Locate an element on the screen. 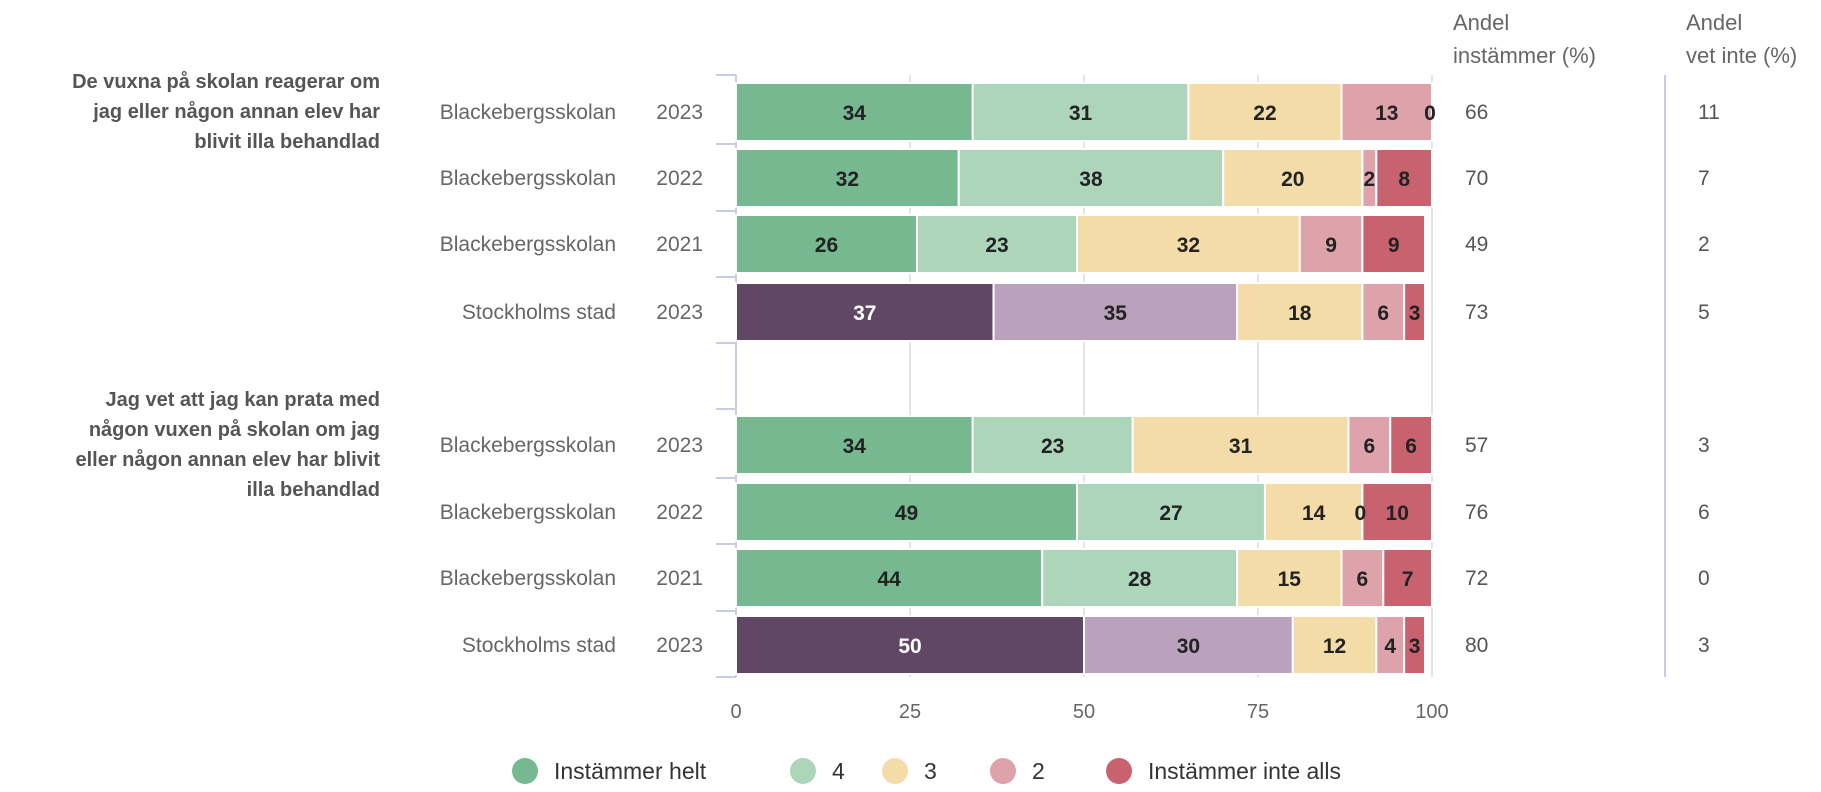 This screenshot has width=1821, height=792. legend-label: 4 is located at coordinates (838, 771).